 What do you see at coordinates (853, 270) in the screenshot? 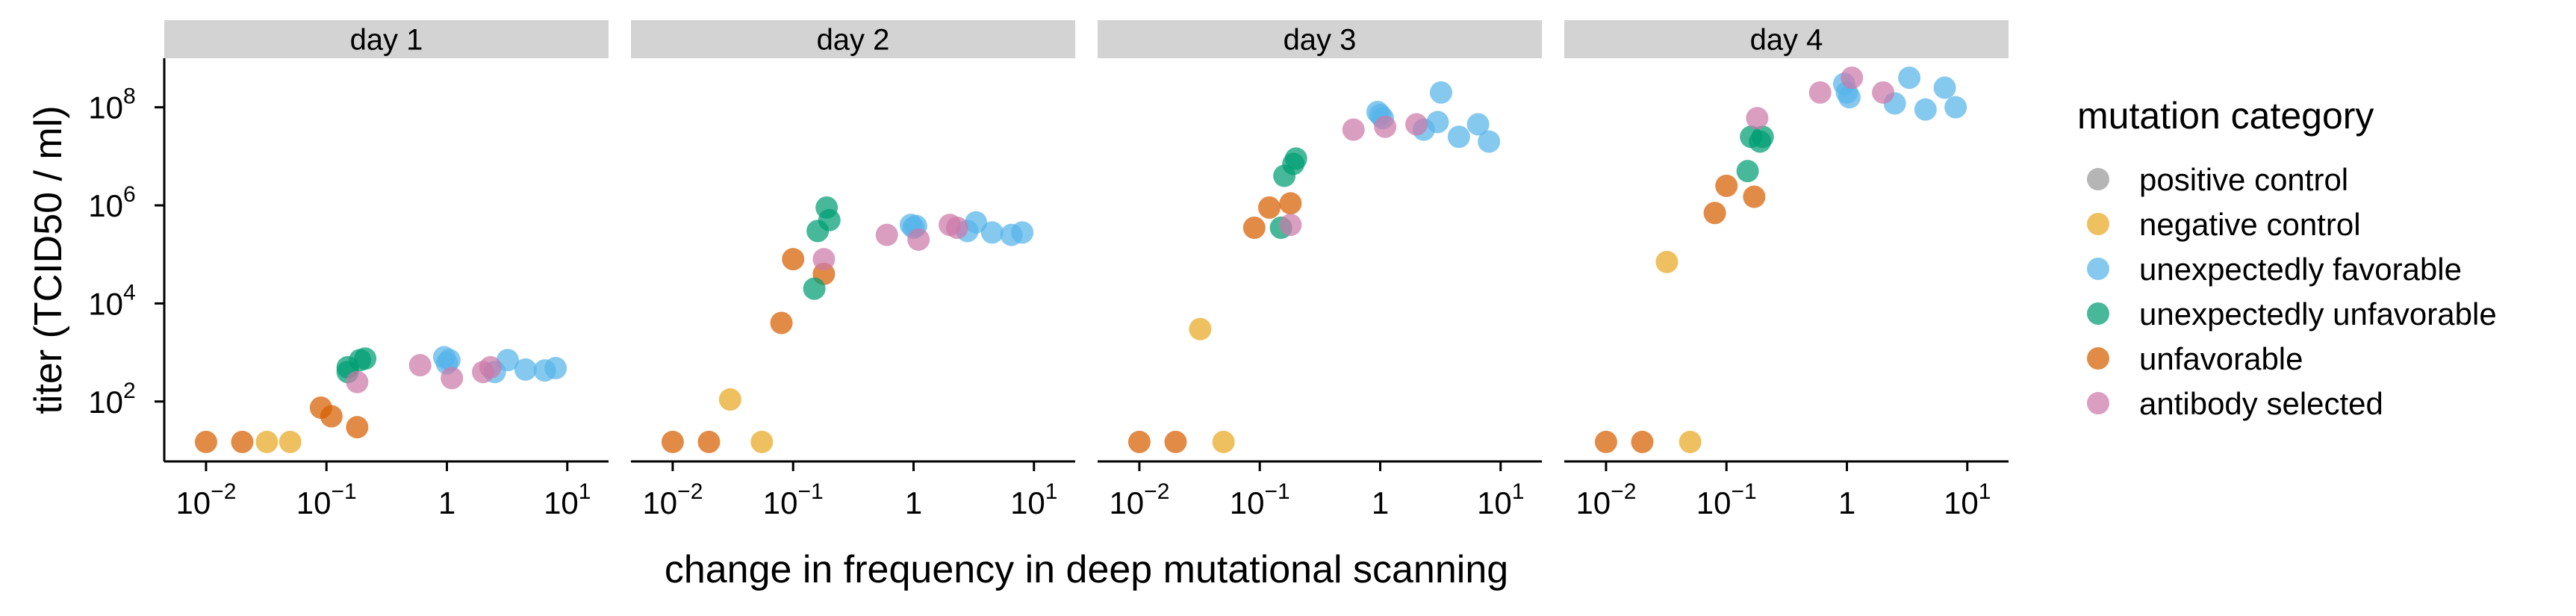
I see `facet-panel-2: day 210−2 10−1 1 101` at bounding box center [853, 270].